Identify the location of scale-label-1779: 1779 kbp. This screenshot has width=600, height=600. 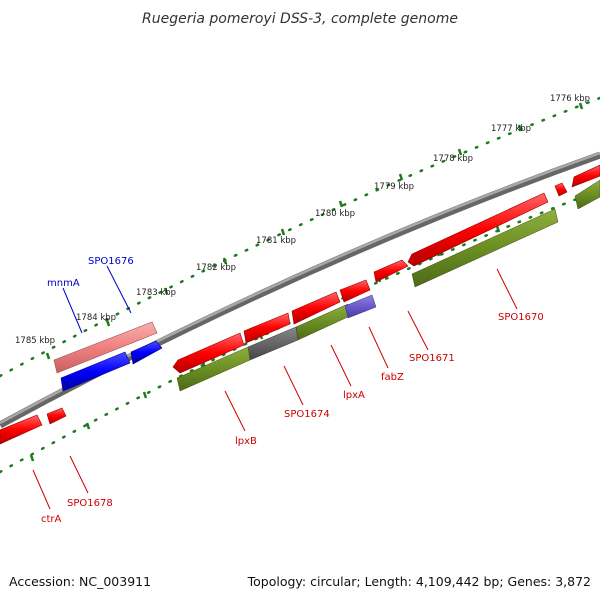
(394, 187).